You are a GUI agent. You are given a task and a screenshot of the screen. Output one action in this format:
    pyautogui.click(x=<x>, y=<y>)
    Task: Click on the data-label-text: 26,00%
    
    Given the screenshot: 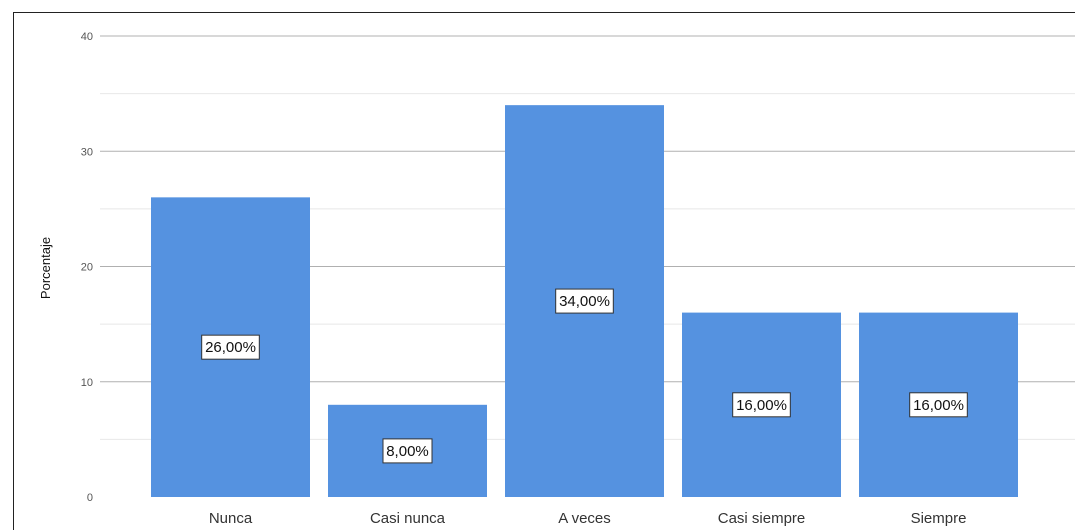 What is the action you would take?
    pyautogui.click(x=230, y=347)
    